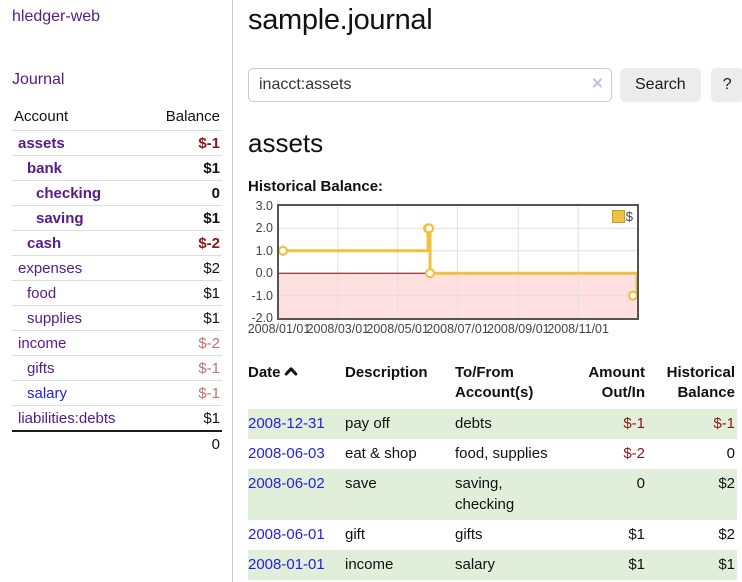 The width and height of the screenshot is (742, 582). Describe the element at coordinates (47, 393) in the screenshot. I see `sidebar-account-link: salary` at that location.